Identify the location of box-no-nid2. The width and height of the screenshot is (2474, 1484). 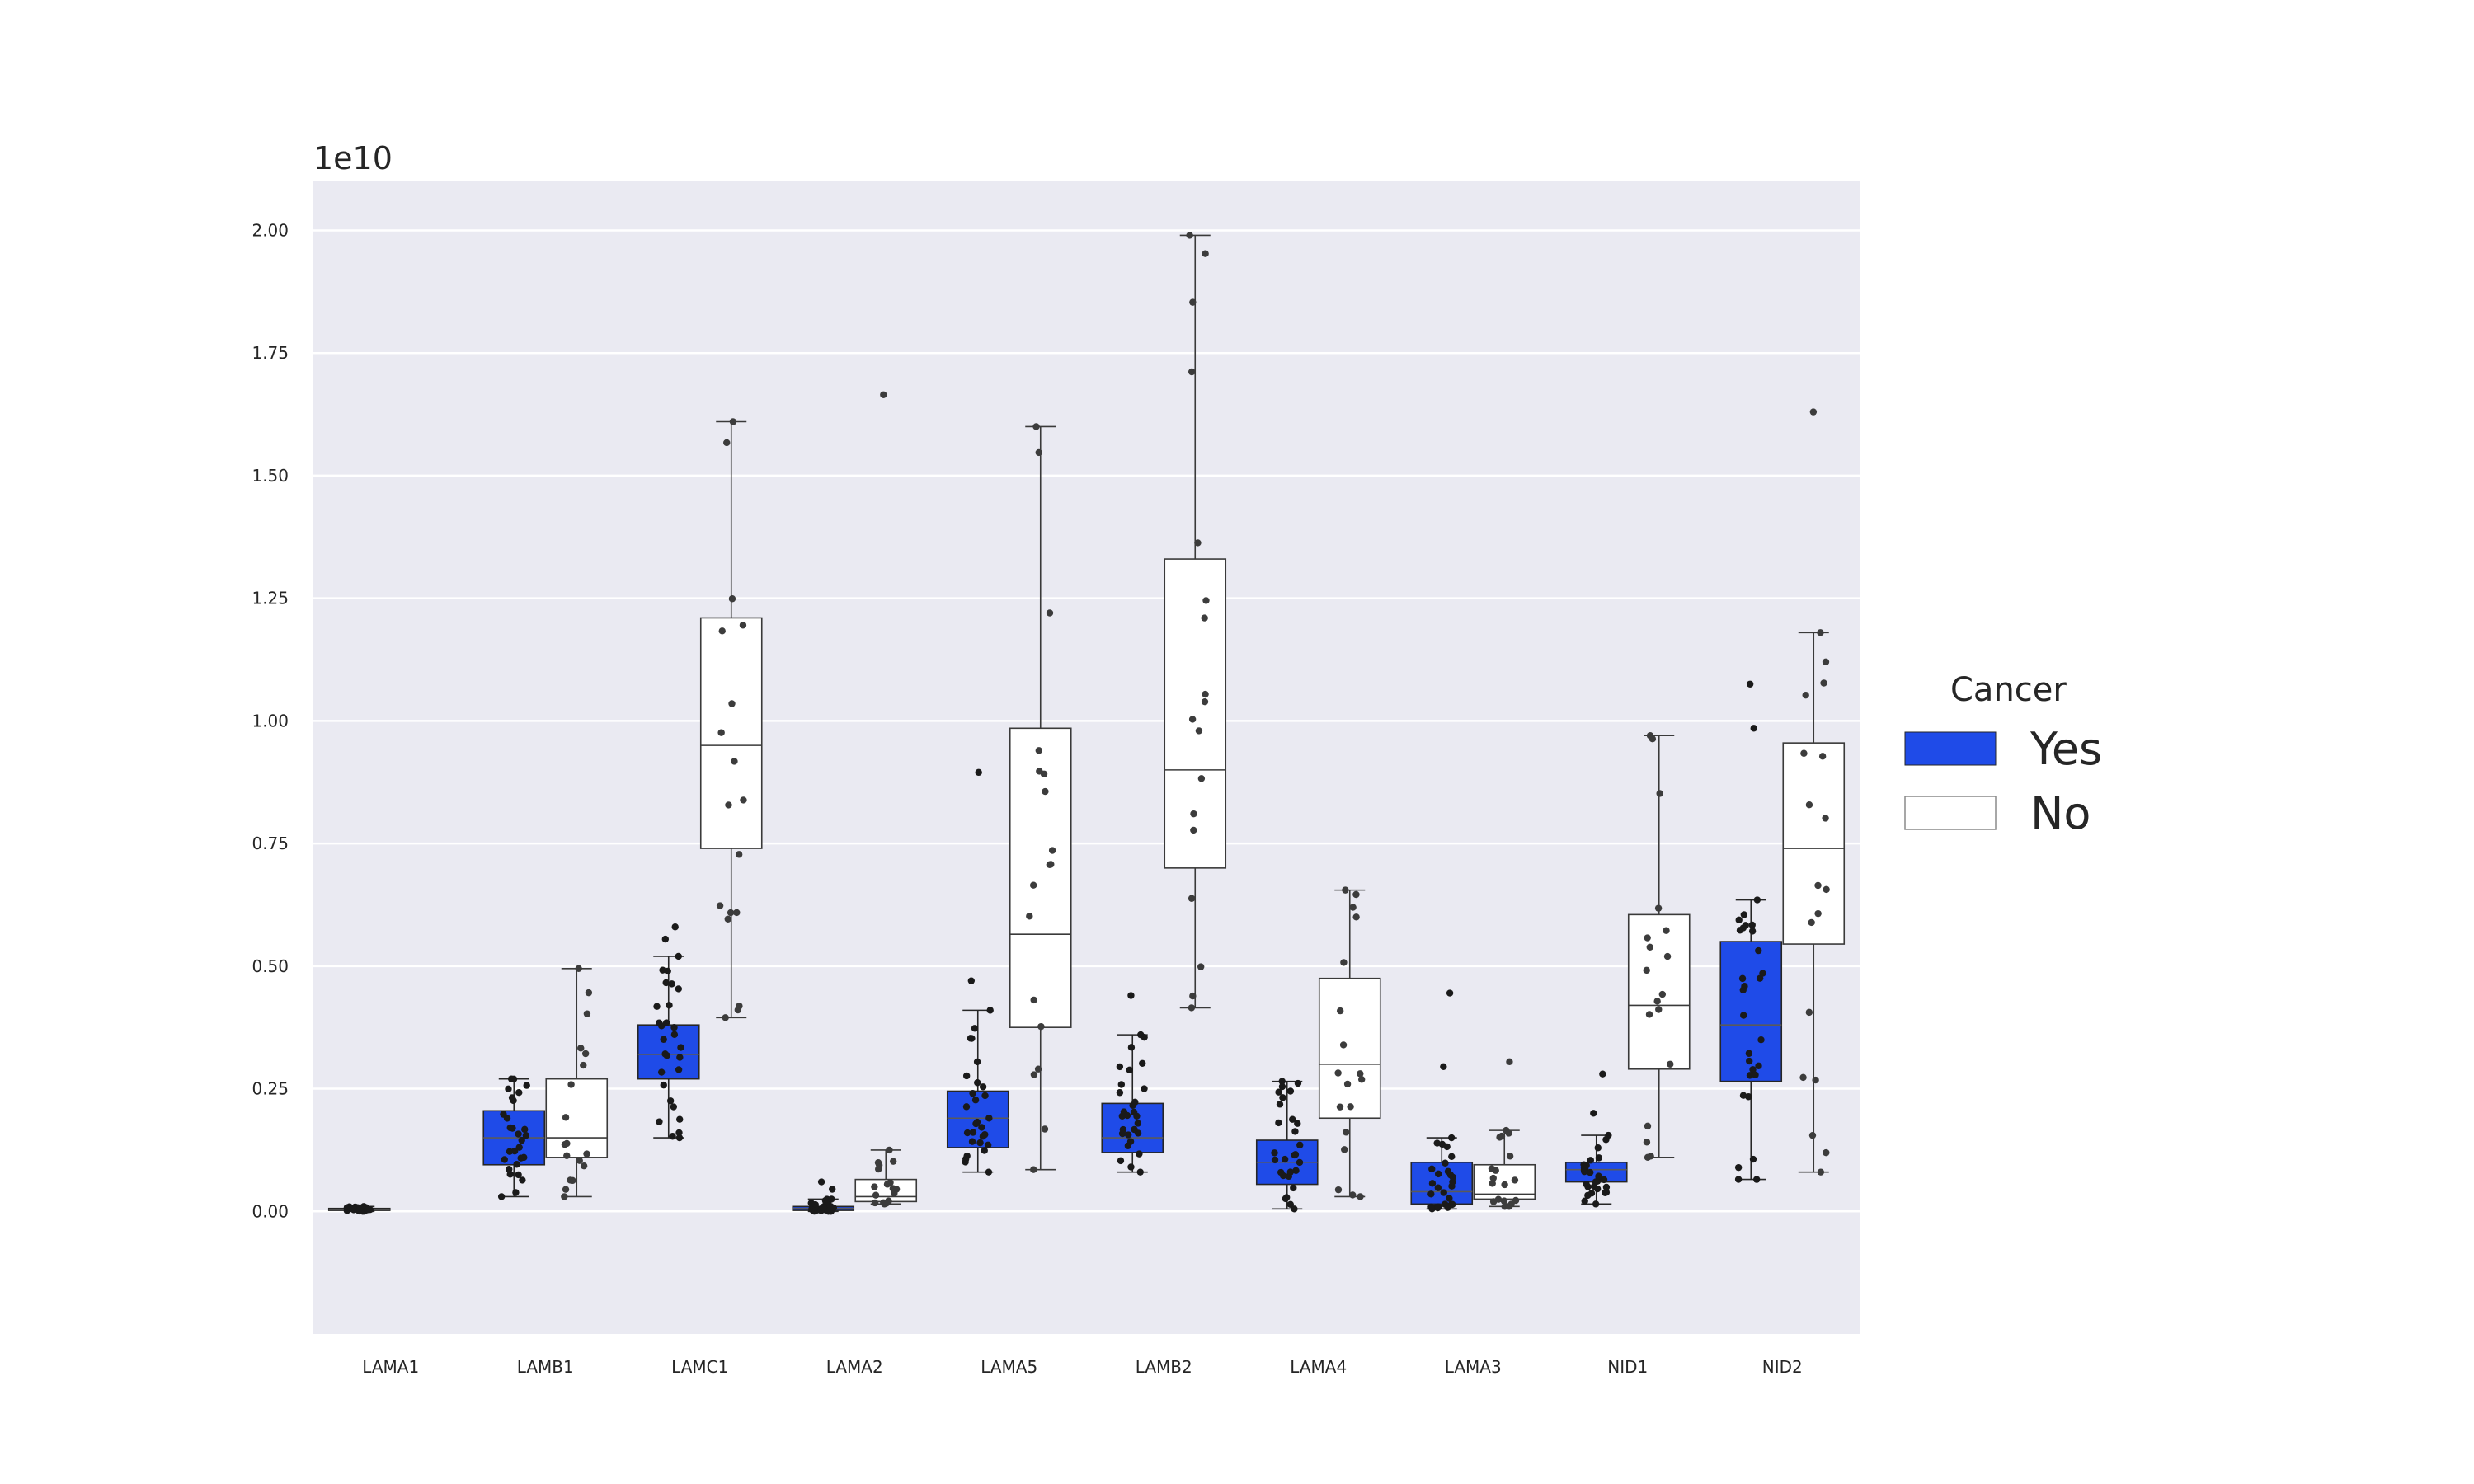
(1814, 902).